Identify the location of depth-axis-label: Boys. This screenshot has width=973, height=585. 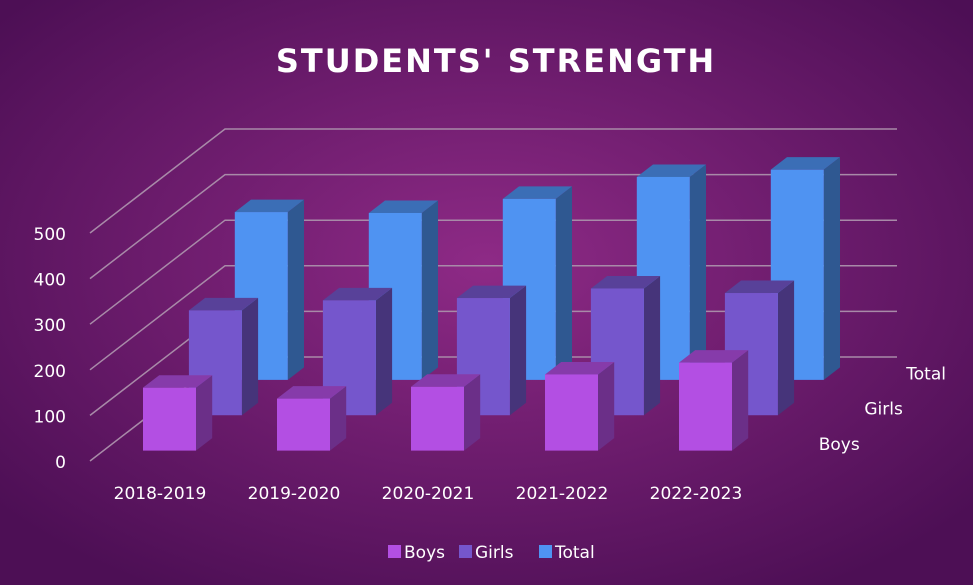
(839, 445).